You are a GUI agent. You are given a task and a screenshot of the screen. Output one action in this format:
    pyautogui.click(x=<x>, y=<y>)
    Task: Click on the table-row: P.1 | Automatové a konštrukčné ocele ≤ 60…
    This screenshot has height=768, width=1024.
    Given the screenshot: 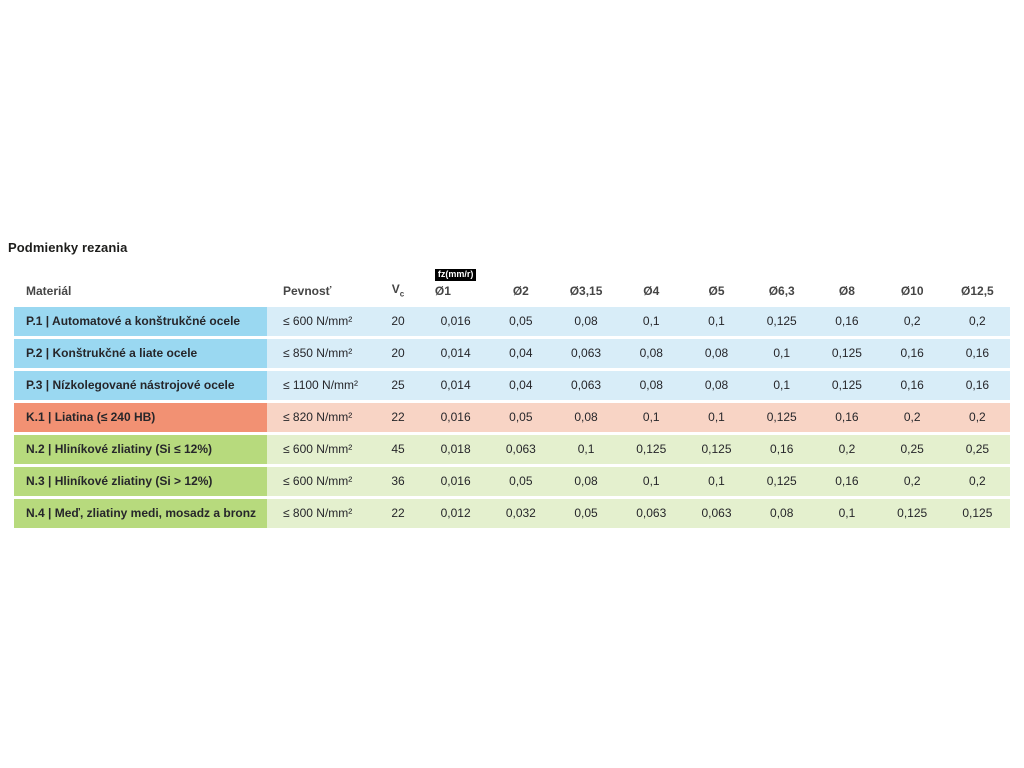 What is the action you would take?
    pyautogui.click(x=512, y=321)
    